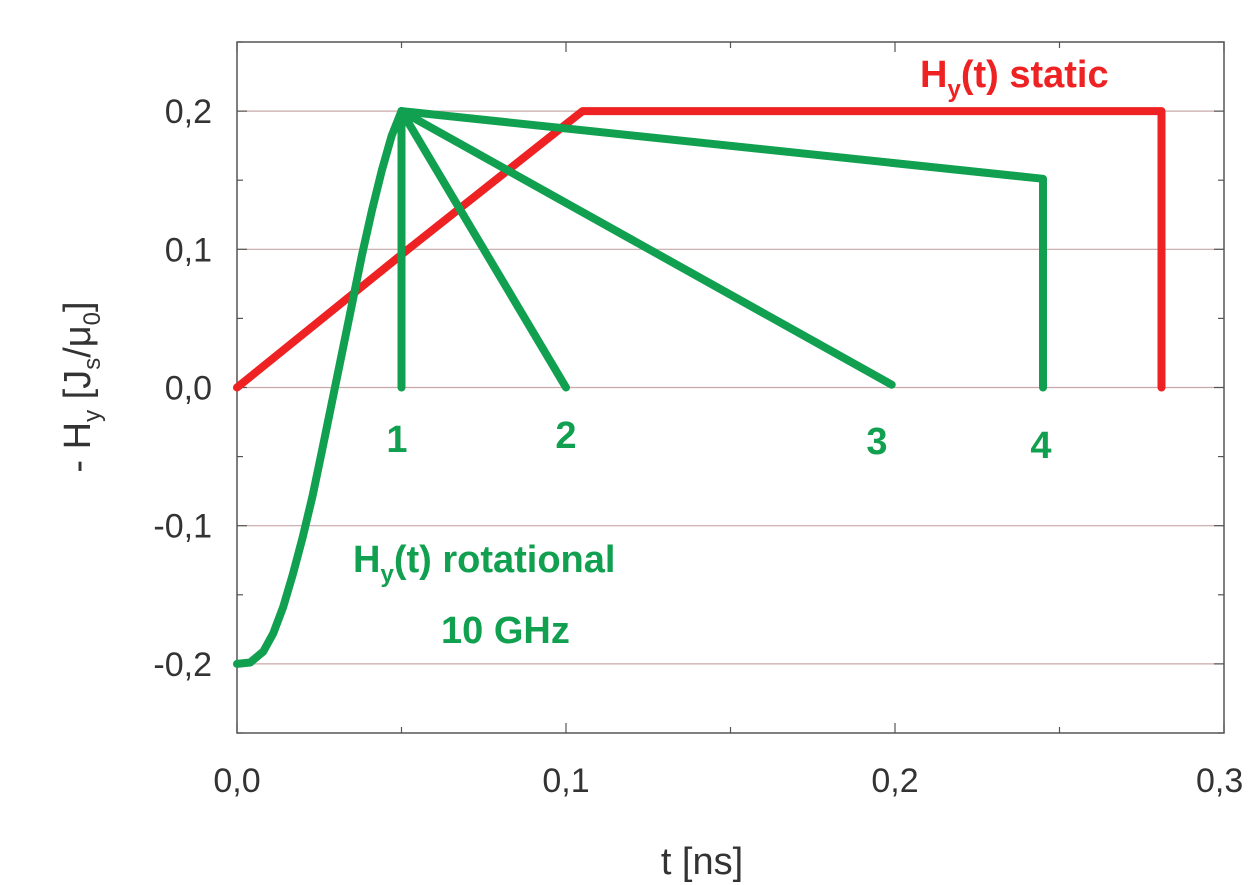 Image resolution: width=1256 pixels, height=885 pixels. Describe the element at coordinates (182, 665) in the screenshot. I see `y-tick-label: -0,2` at that location.